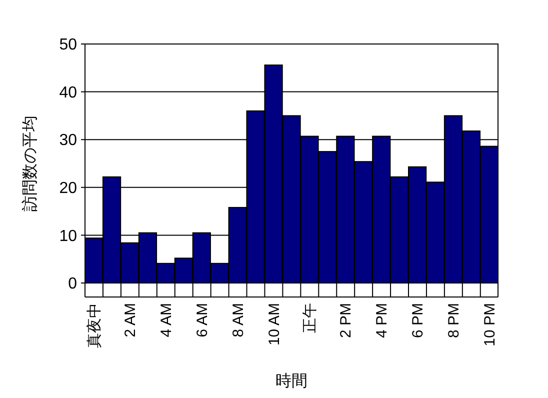 This screenshot has width=548, height=398. I want to click on x-tick-label: 10 AM, so click(274, 324).